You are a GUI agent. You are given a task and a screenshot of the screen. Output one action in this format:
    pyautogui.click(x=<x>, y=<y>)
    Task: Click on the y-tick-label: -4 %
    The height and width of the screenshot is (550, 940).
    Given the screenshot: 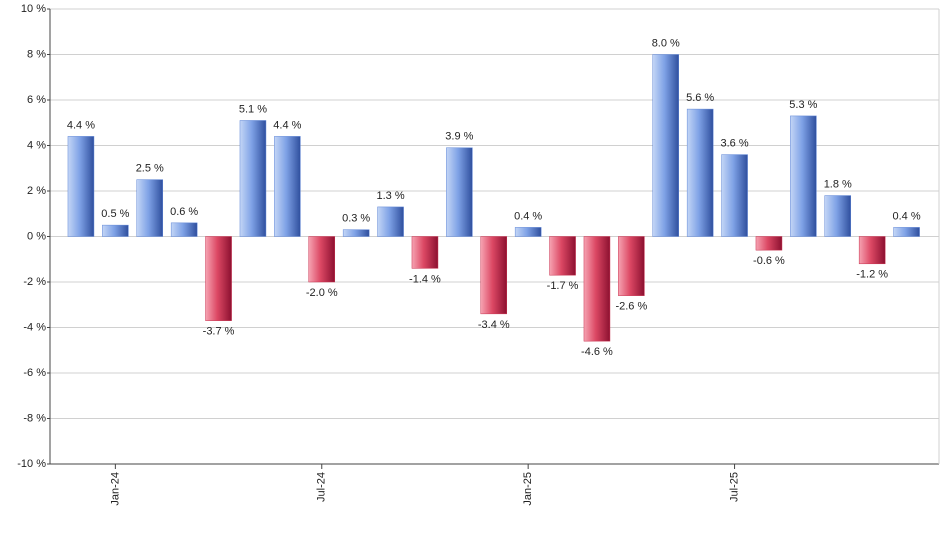 What is the action you would take?
    pyautogui.click(x=34, y=327)
    